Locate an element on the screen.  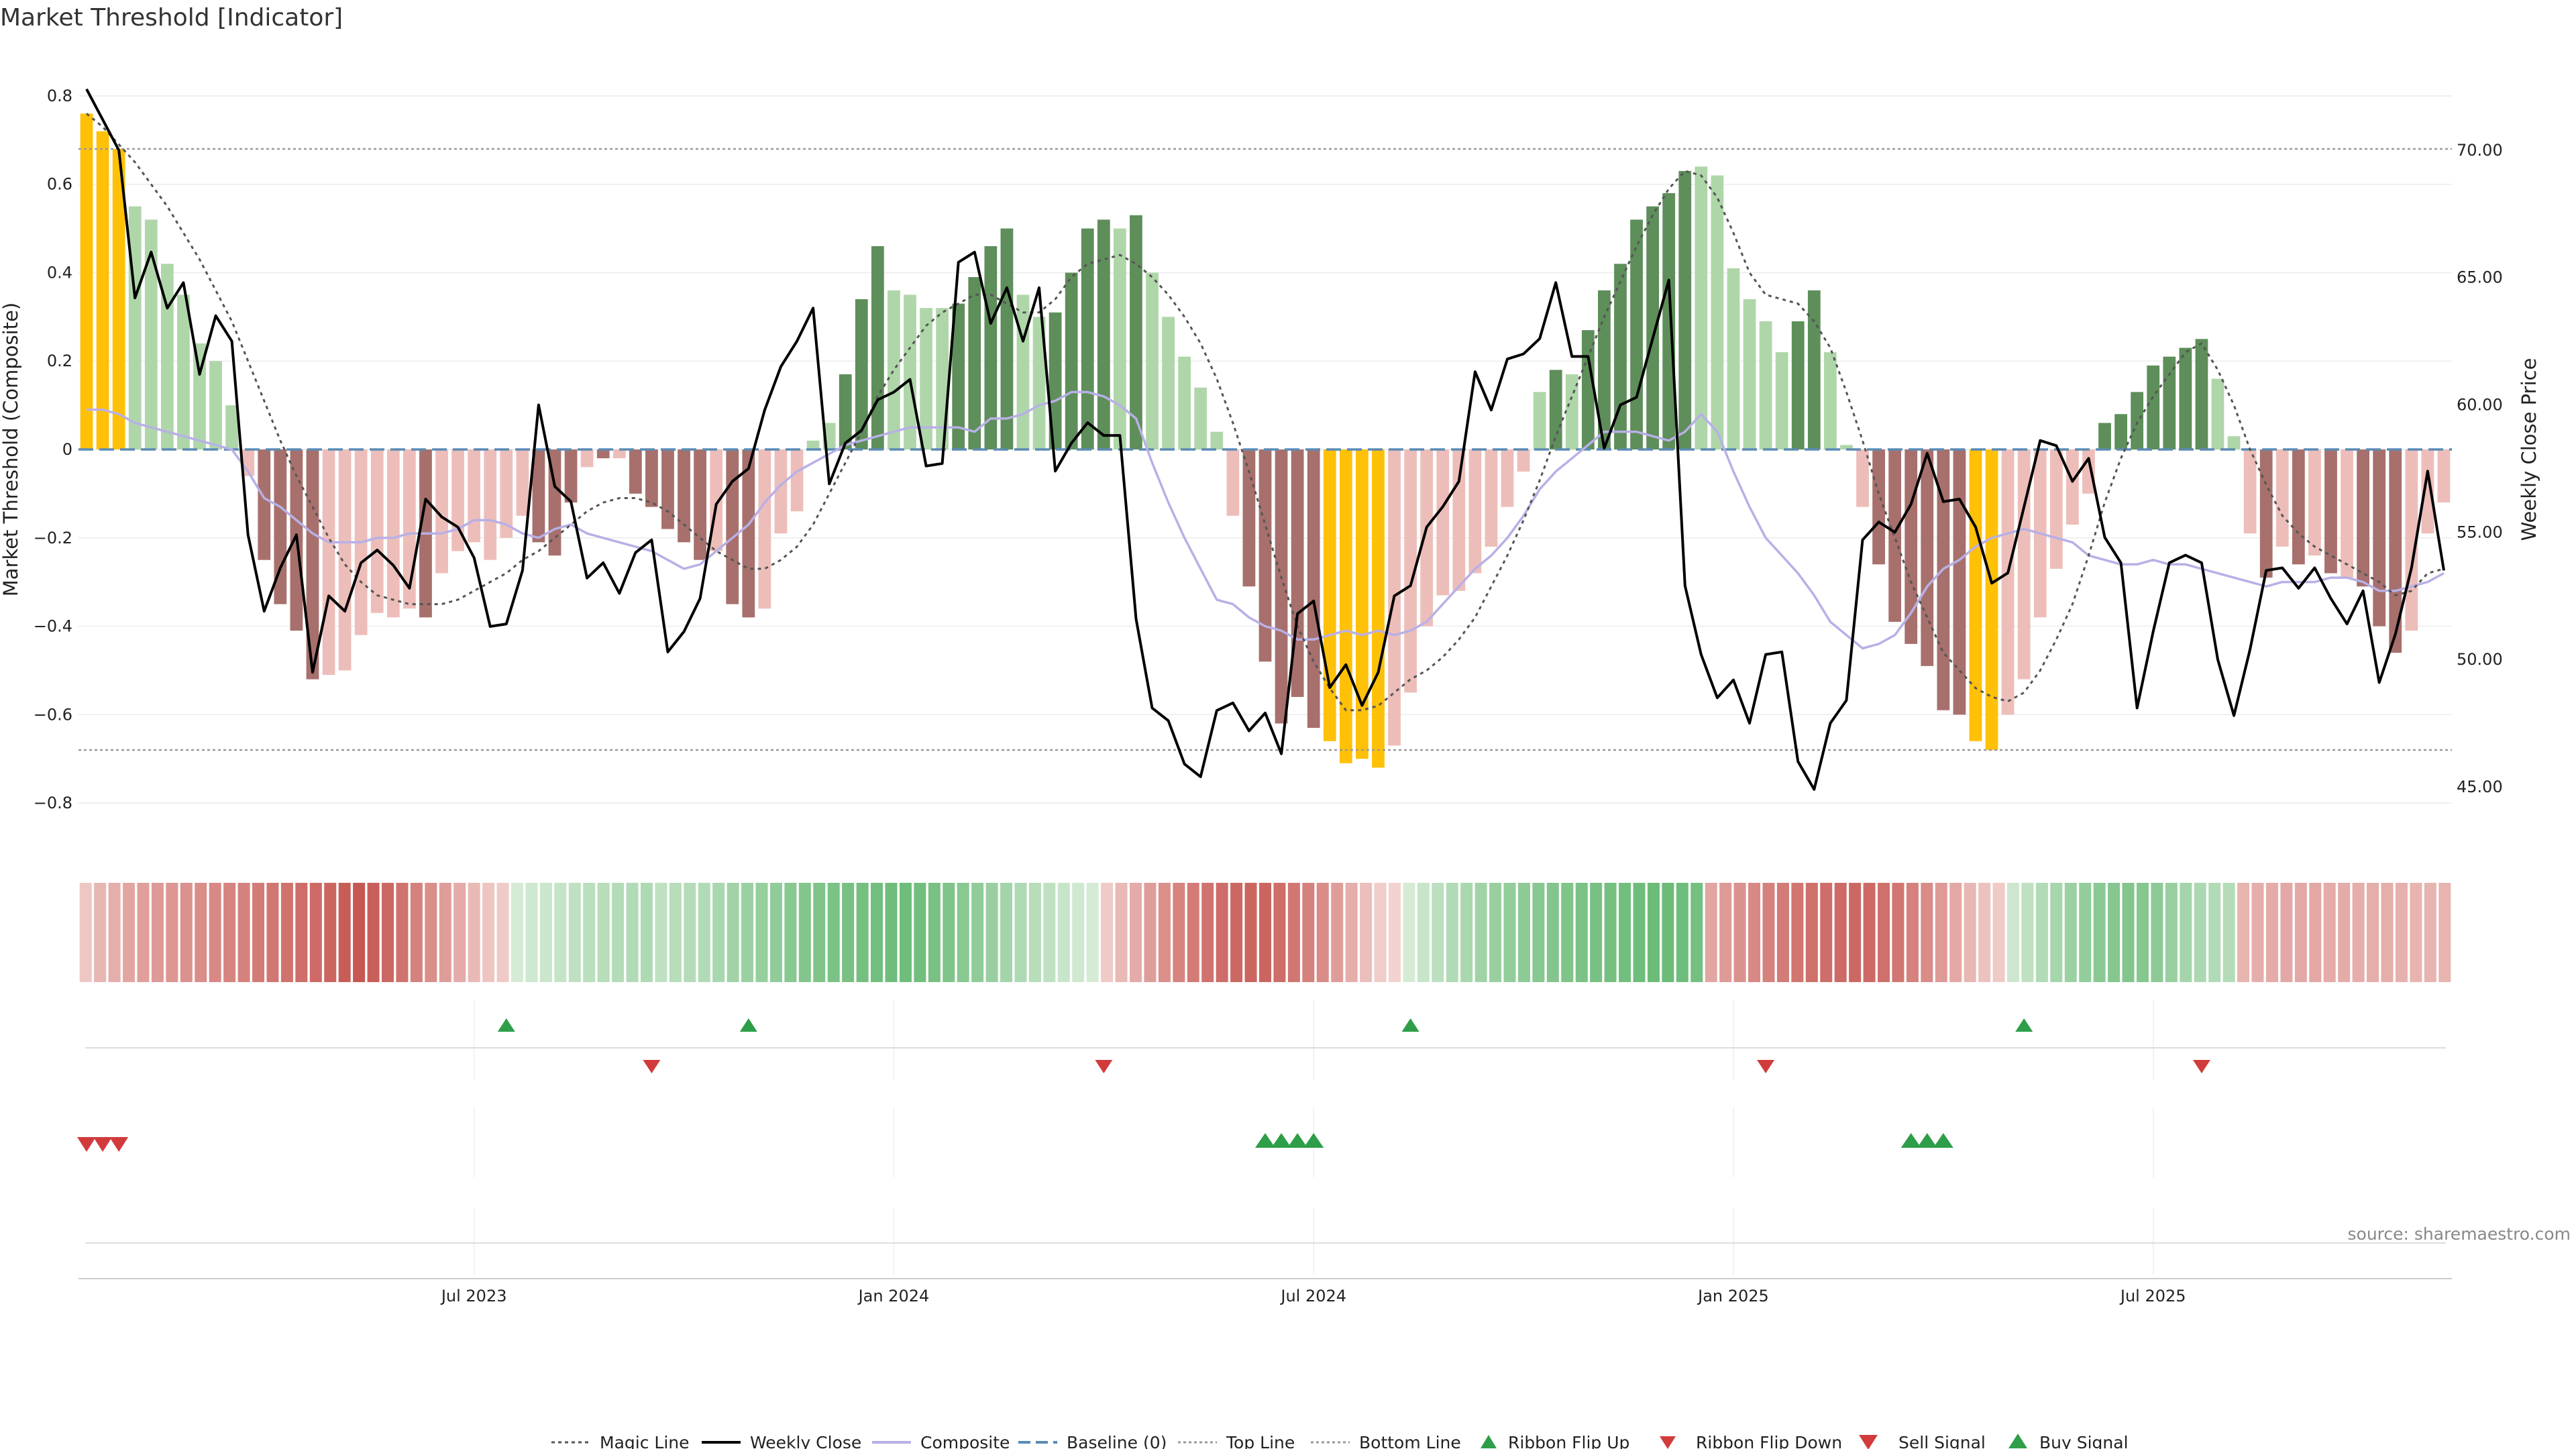
right-tick-label: 70.00 is located at coordinates (2480, 150).